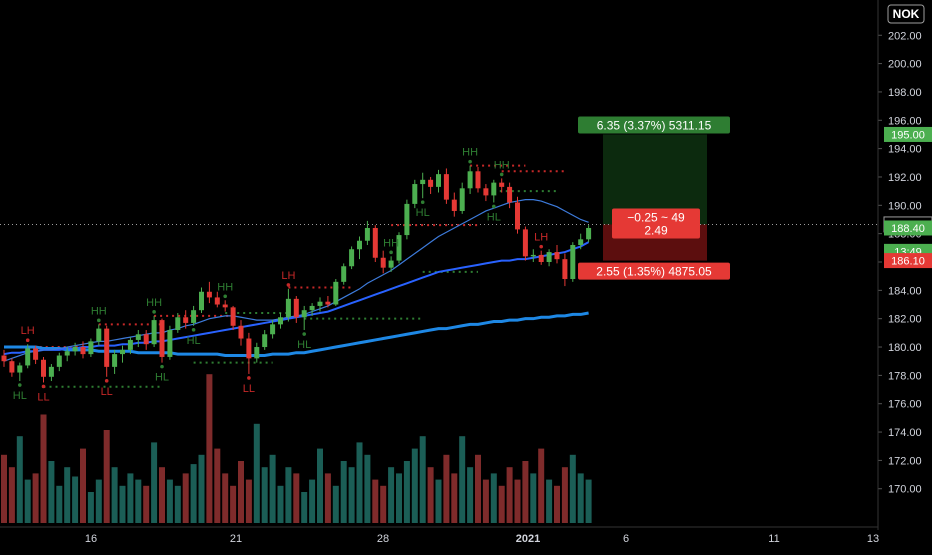 This screenshot has width=932, height=555. Describe the element at coordinates (905, 121) in the screenshot. I see `y-tick-label: 196.00` at that location.